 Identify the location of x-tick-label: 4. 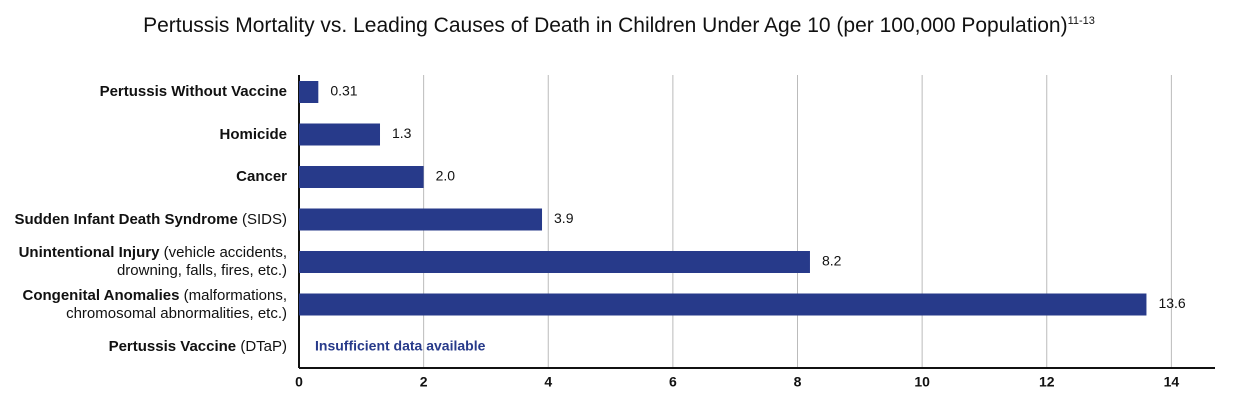
(548, 382).